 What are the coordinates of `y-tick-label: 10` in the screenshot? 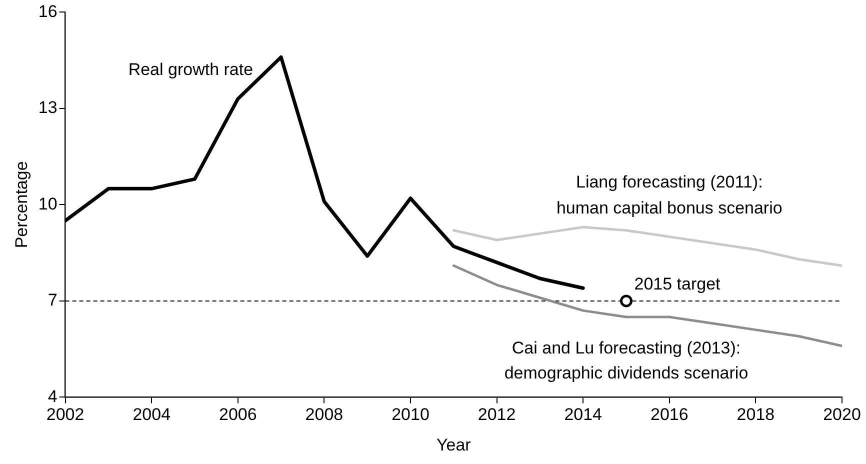 It's located at (48, 204).